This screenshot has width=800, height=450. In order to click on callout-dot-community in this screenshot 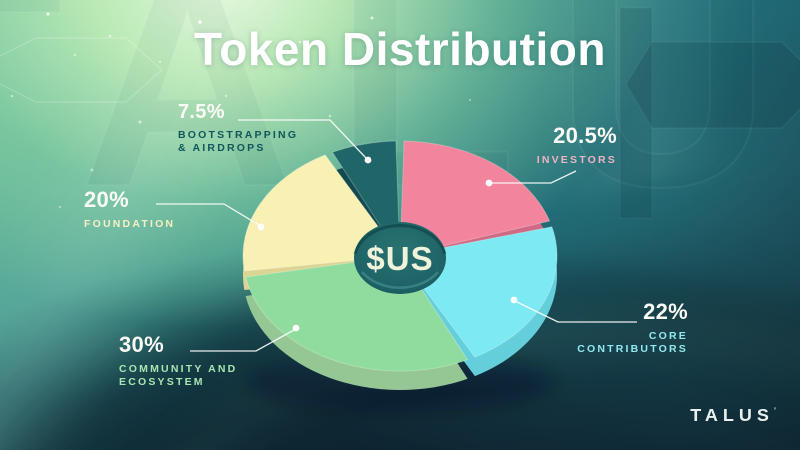, I will do `click(296, 328)`.